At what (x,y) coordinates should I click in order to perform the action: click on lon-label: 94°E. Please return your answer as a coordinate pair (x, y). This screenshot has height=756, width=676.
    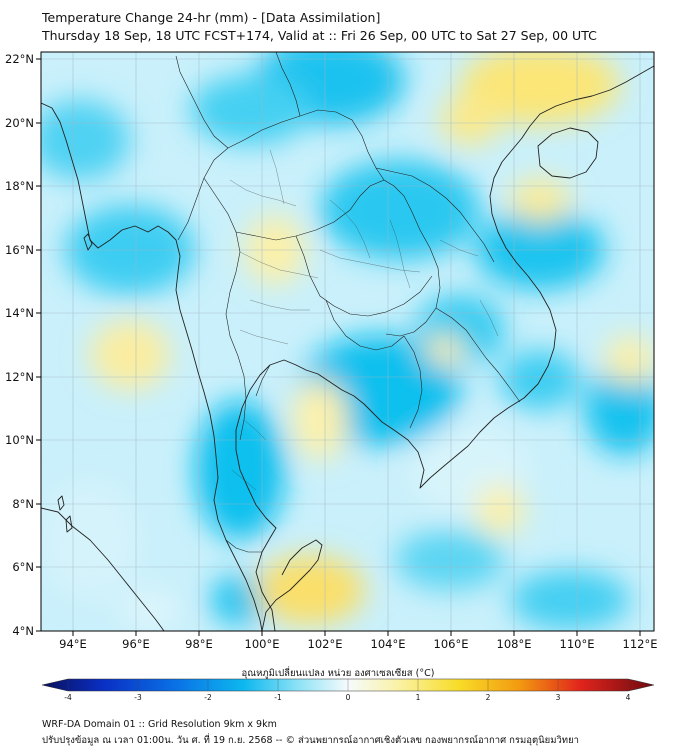
    Looking at the image, I should click on (73, 644).